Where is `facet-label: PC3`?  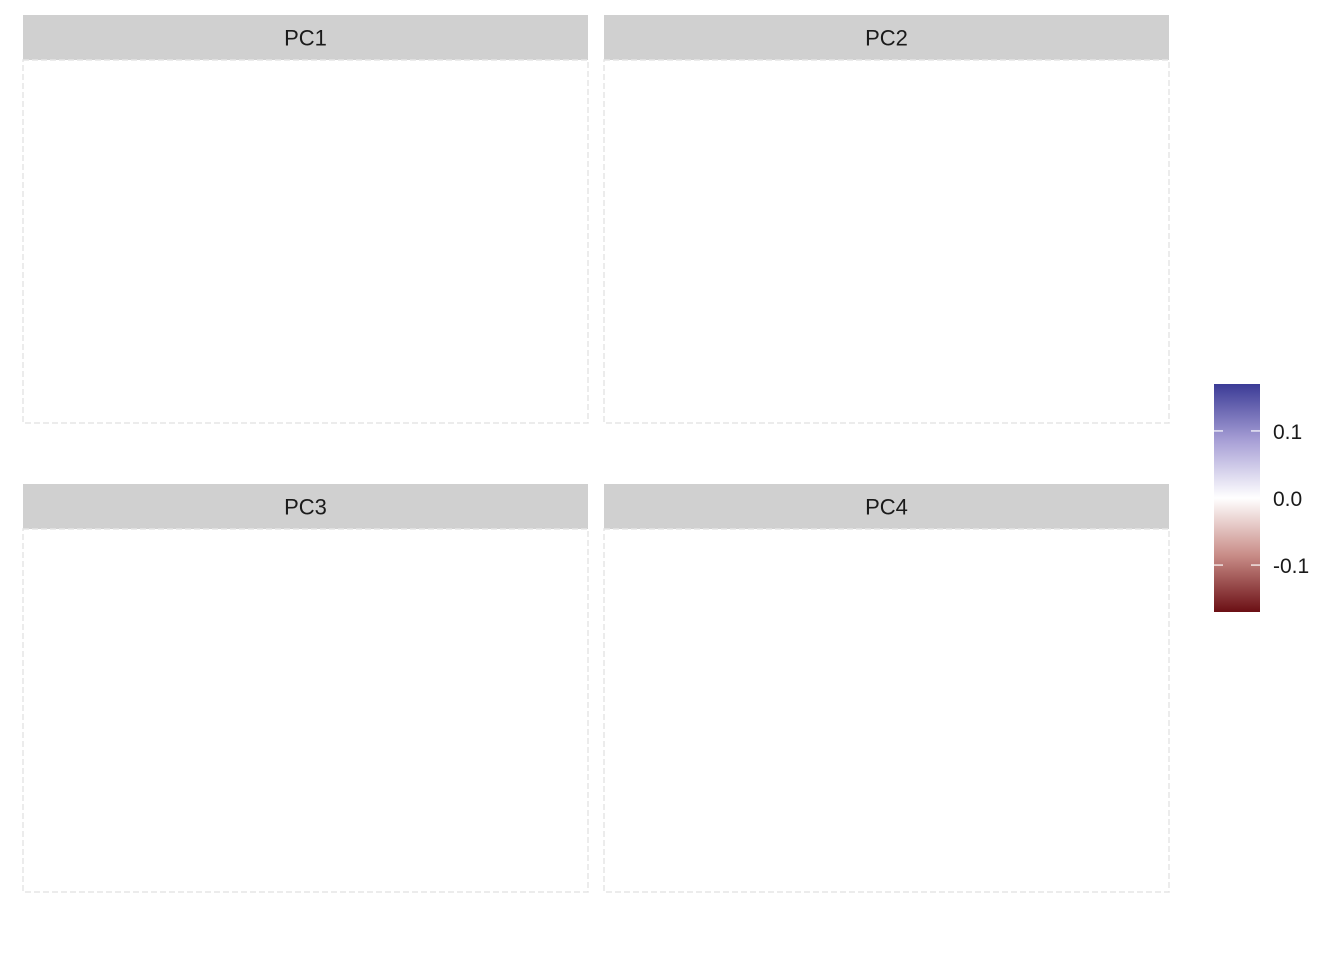 facet-label: PC3 is located at coordinates (305, 507).